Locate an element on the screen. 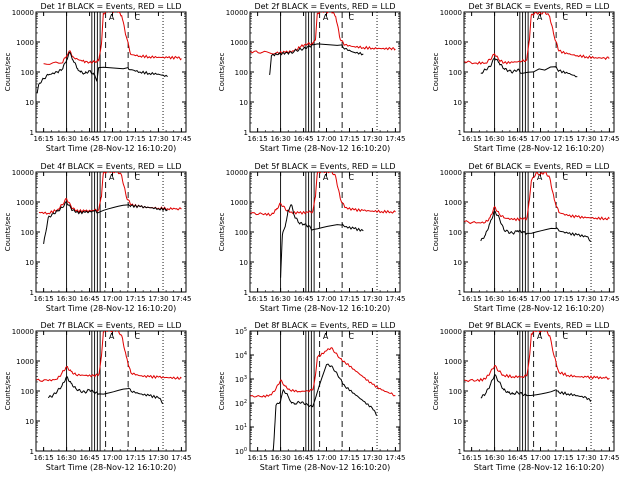 This screenshot has height=480, width=640. panel-title: Det 6f BLACK = Events, RED = LLD is located at coordinates (538, 166).